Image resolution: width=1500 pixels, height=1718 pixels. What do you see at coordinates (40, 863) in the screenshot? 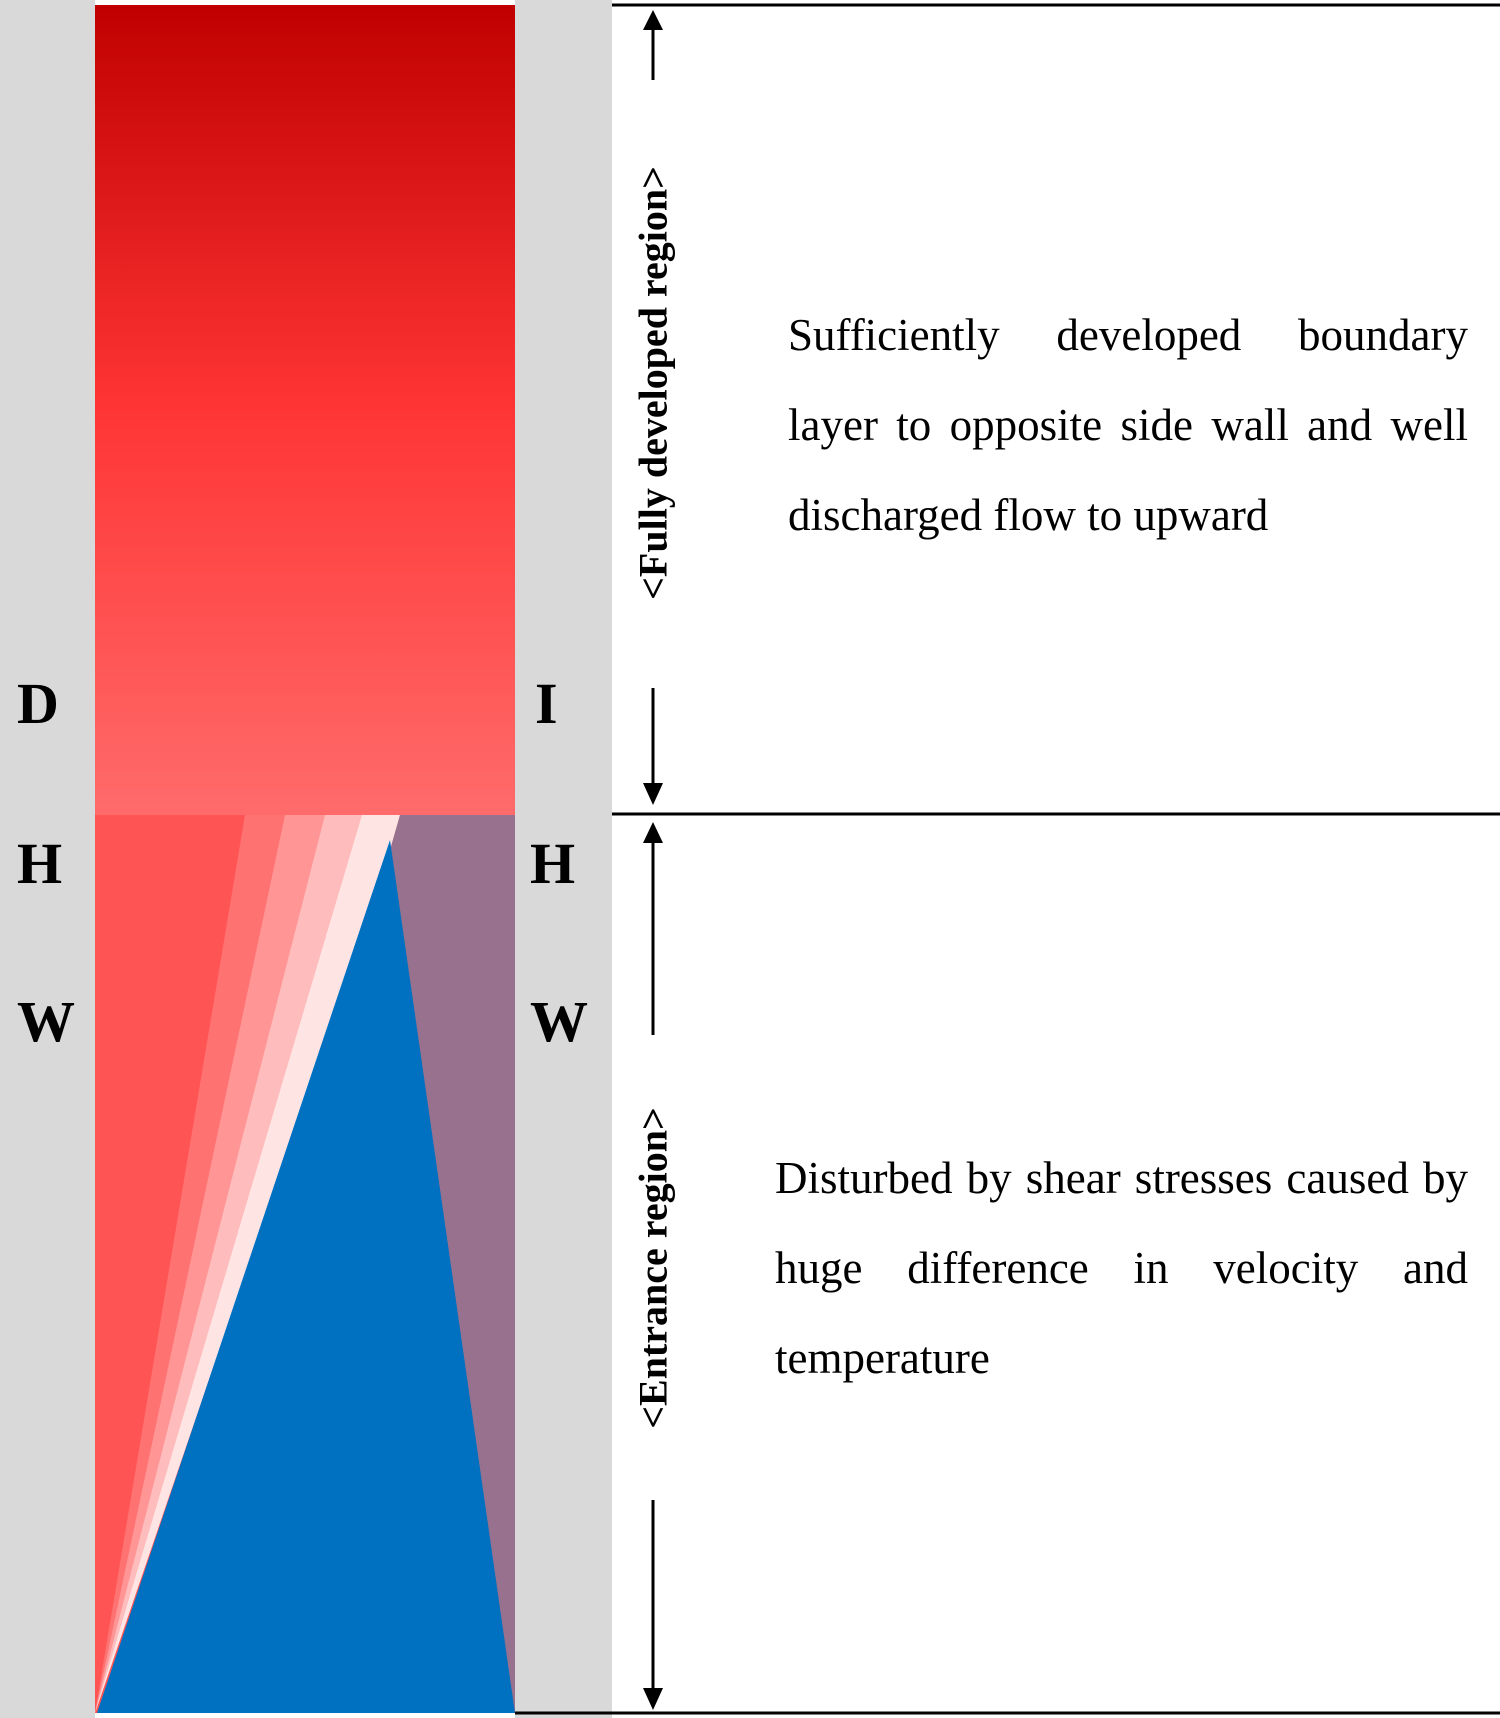
I see `left-wall-letter-h: H` at bounding box center [40, 863].